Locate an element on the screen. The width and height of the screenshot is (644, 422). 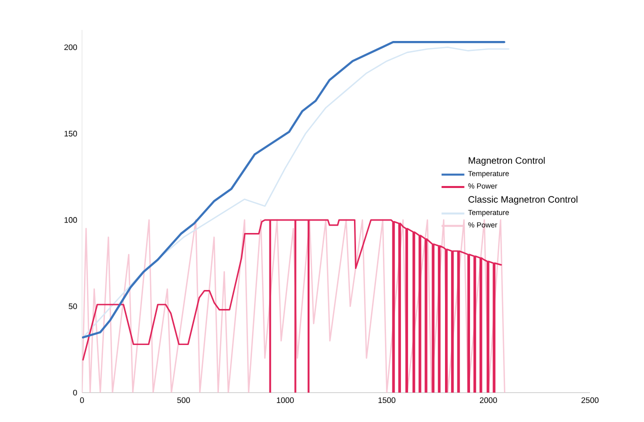
y-tick-label: 50 is located at coordinates (72, 306).